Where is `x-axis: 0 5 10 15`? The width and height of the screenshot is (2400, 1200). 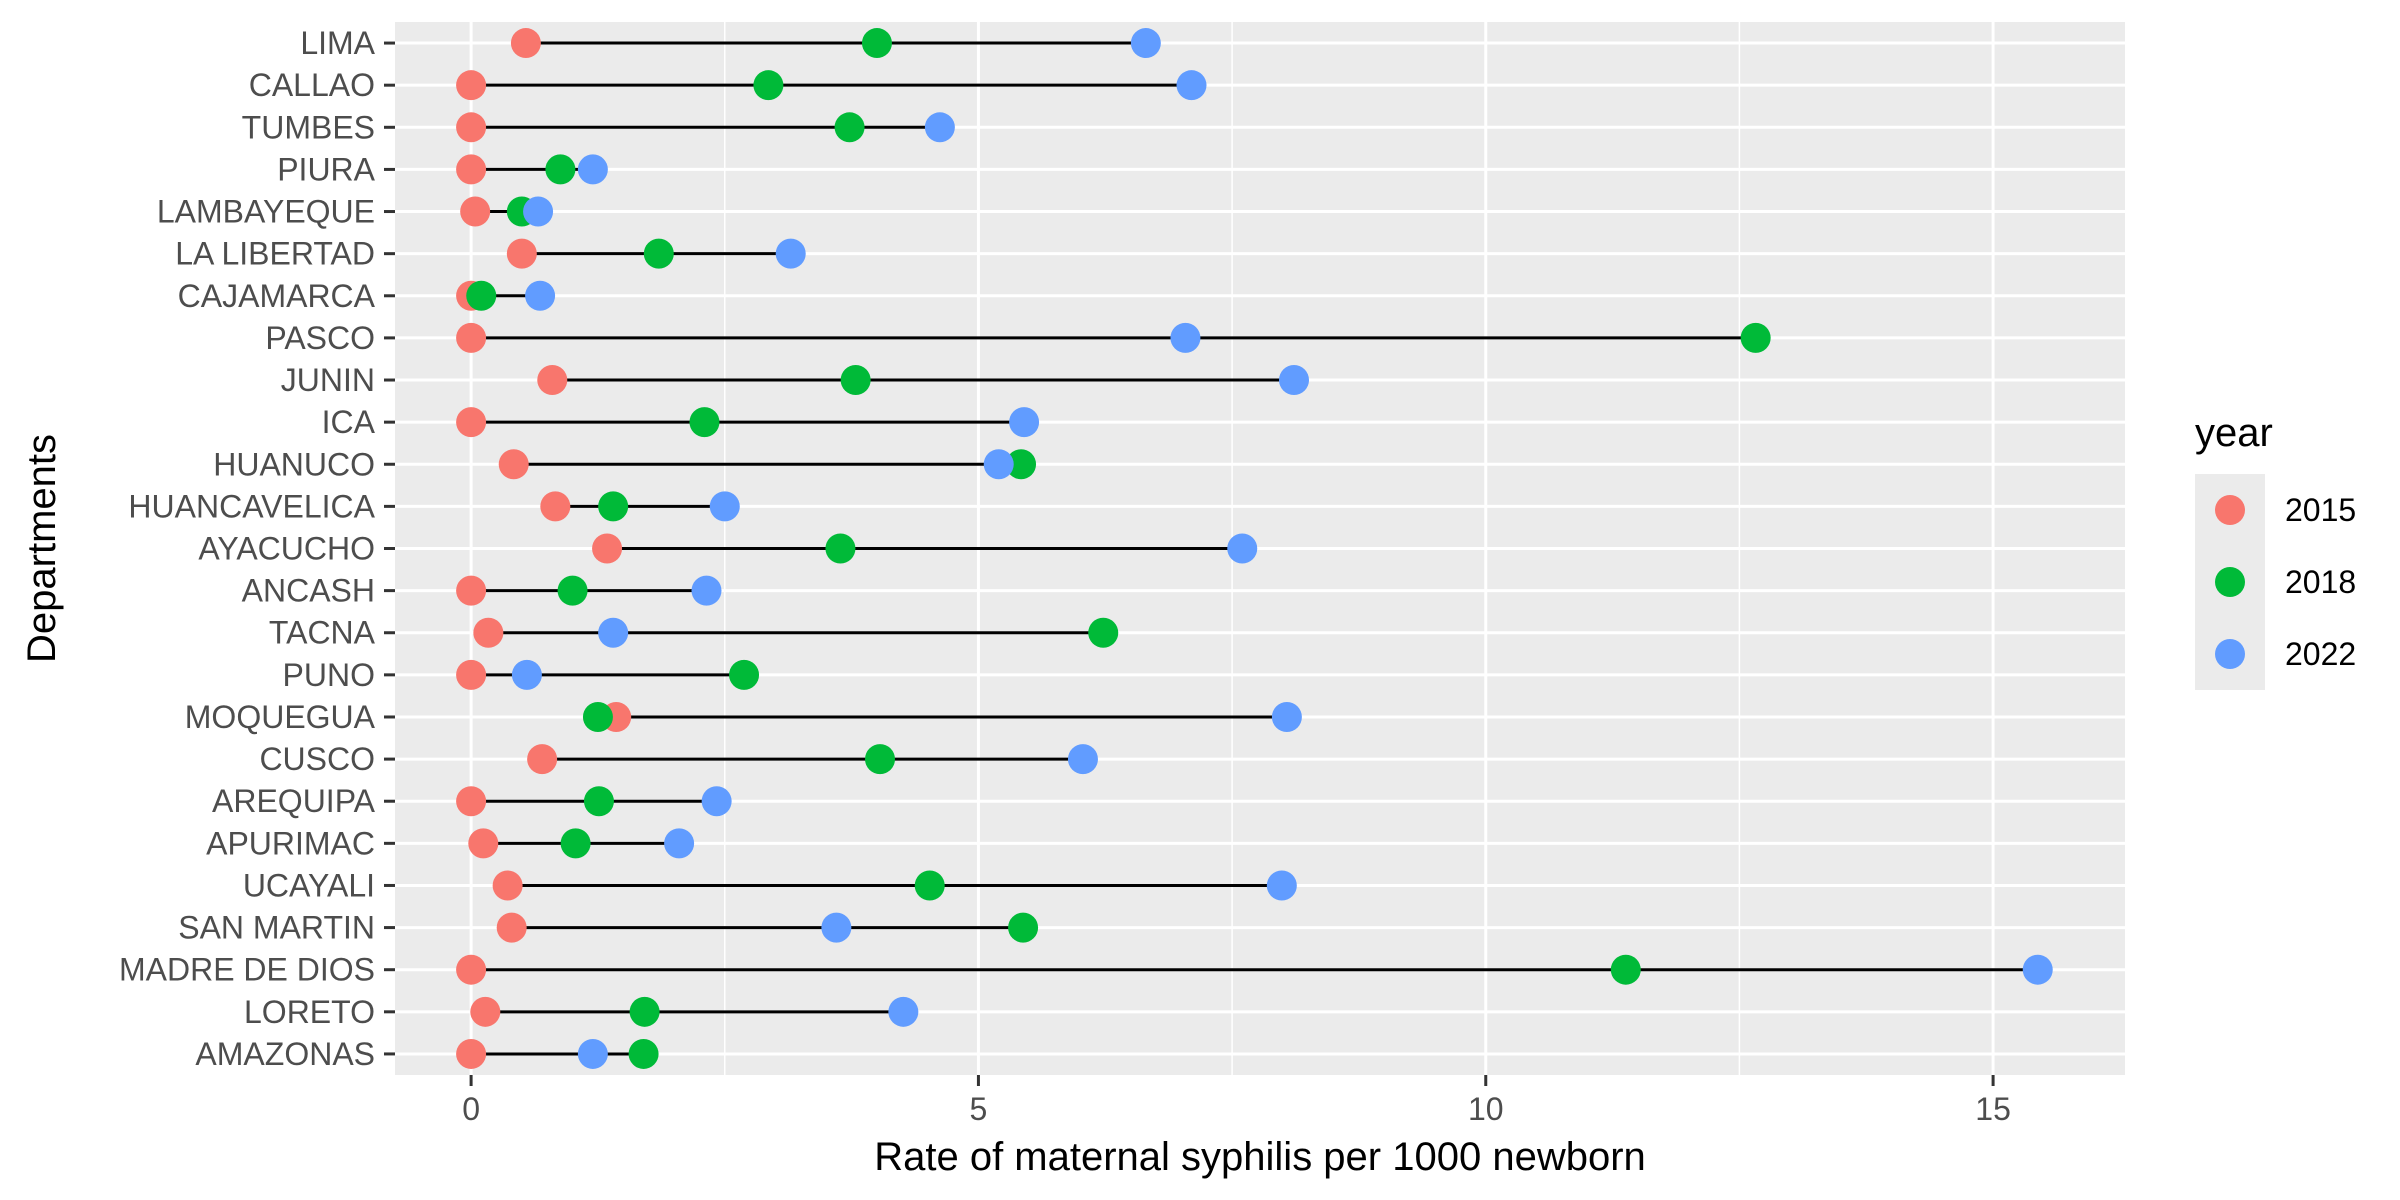 x-axis: 0 5 10 15 is located at coordinates (1236, 1101).